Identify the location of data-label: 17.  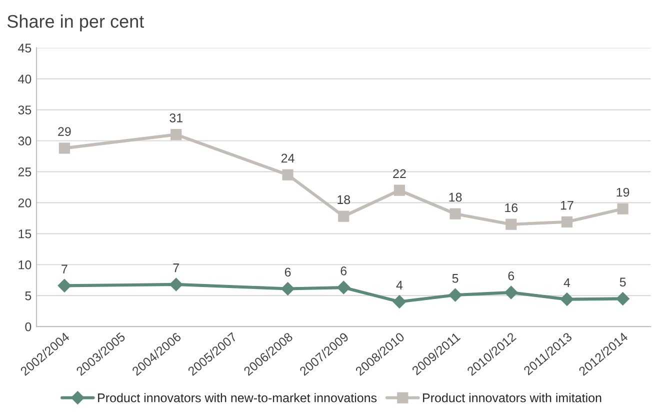
(567, 205).